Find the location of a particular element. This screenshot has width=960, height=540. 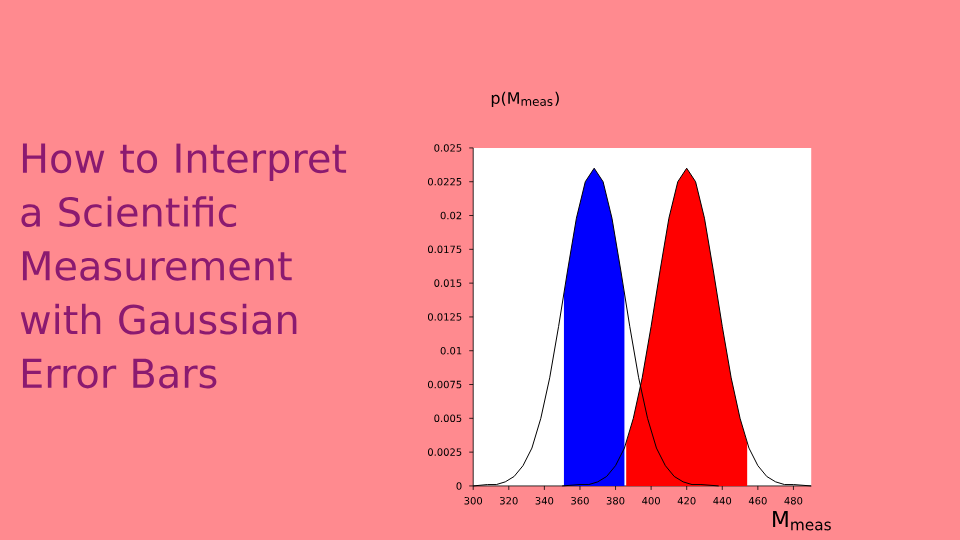

x-axis-title: M$_{meas}$ is located at coordinates (802, 520).